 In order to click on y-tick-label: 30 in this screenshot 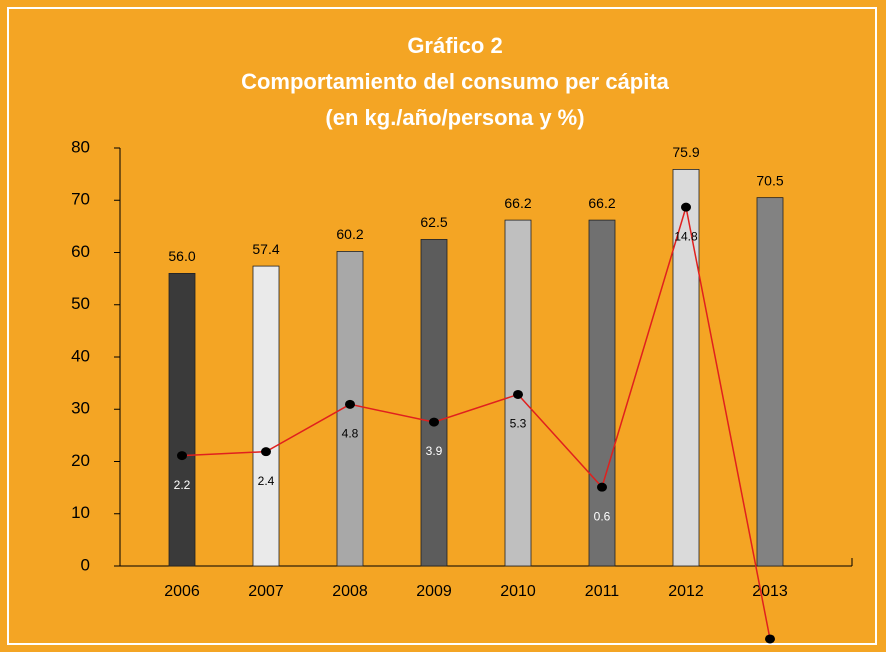, I will do `click(80, 408)`.